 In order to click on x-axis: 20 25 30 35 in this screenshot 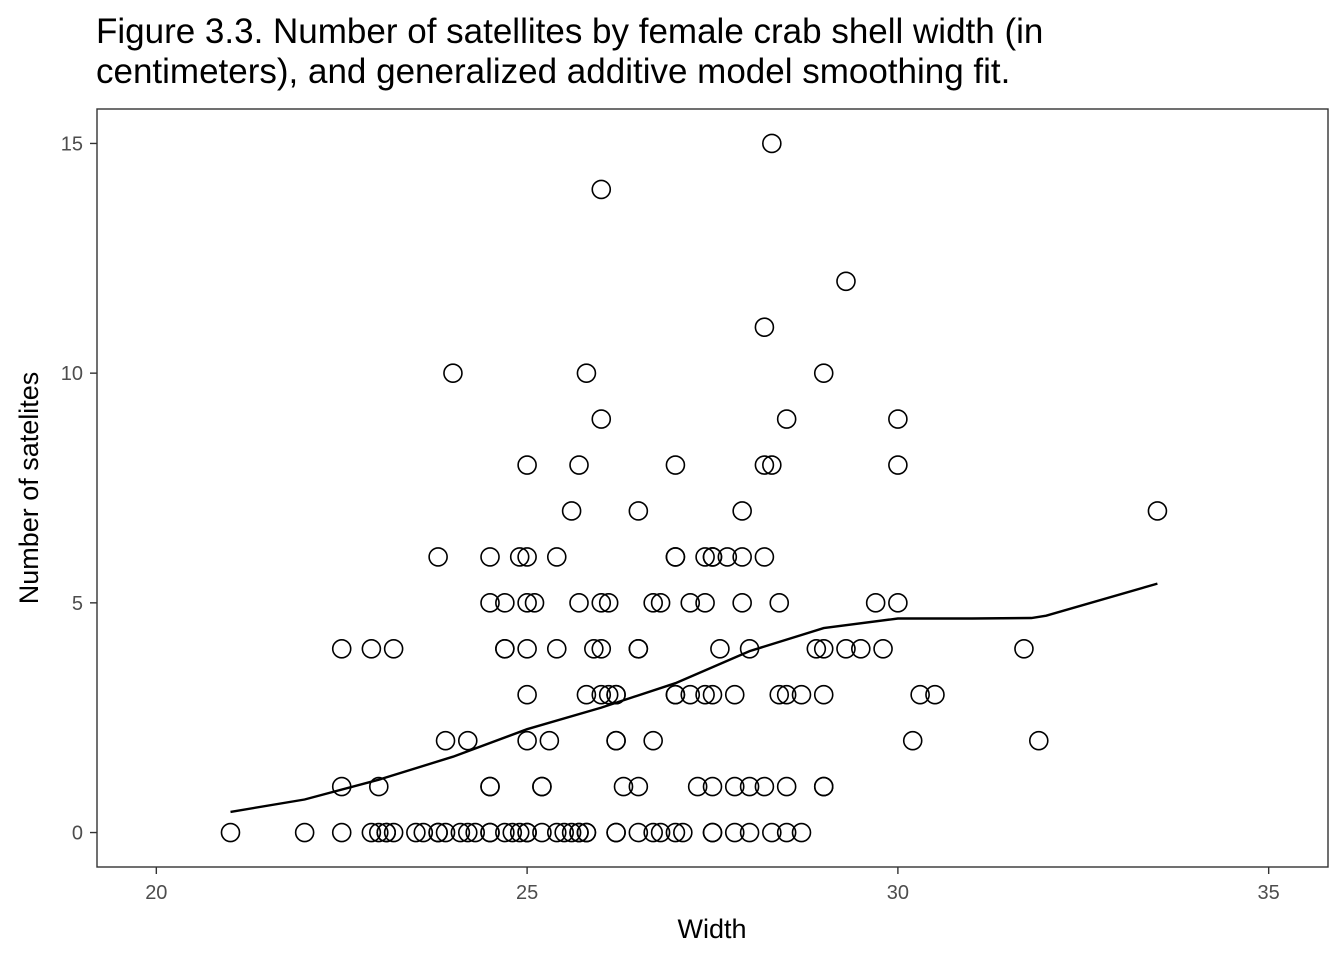, I will do `click(712, 885)`.